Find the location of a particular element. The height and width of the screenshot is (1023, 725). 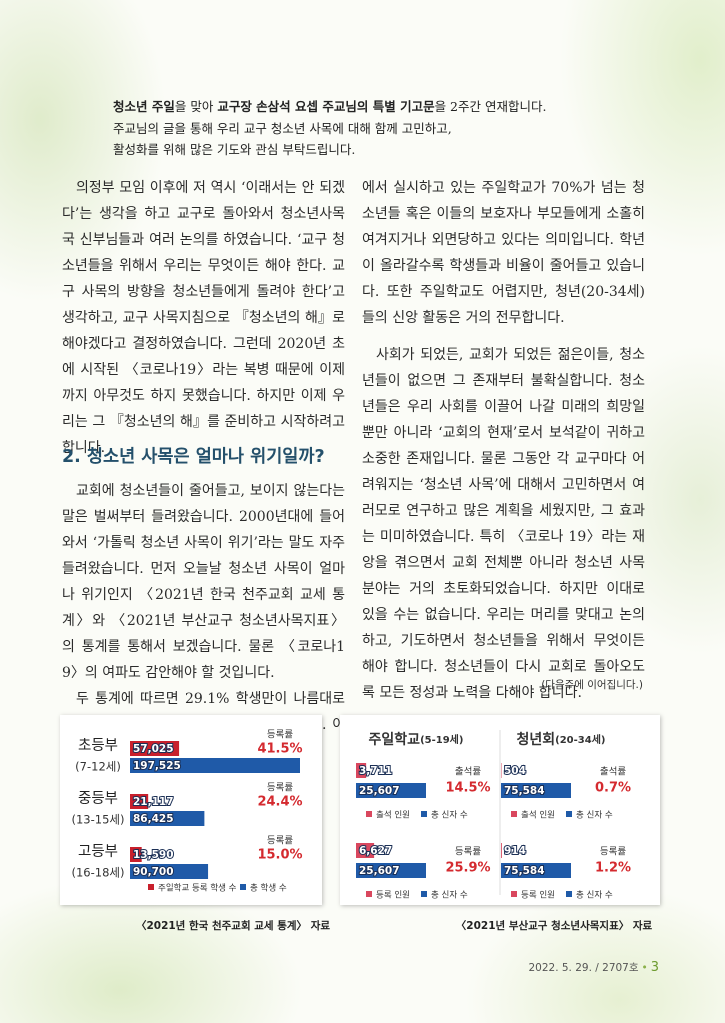

value-label: 90,700 is located at coordinates (153, 872).